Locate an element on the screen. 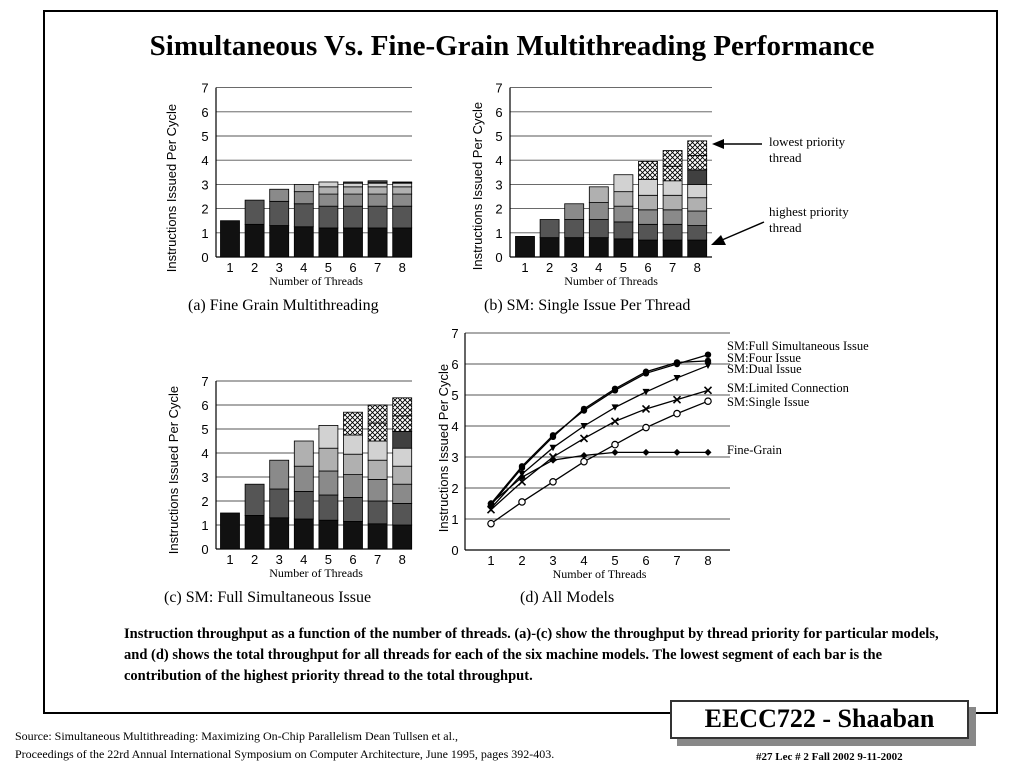 Image resolution: width=1024 pixels, height=768 pixels. x-tick-label: 2 is located at coordinates (254, 267).